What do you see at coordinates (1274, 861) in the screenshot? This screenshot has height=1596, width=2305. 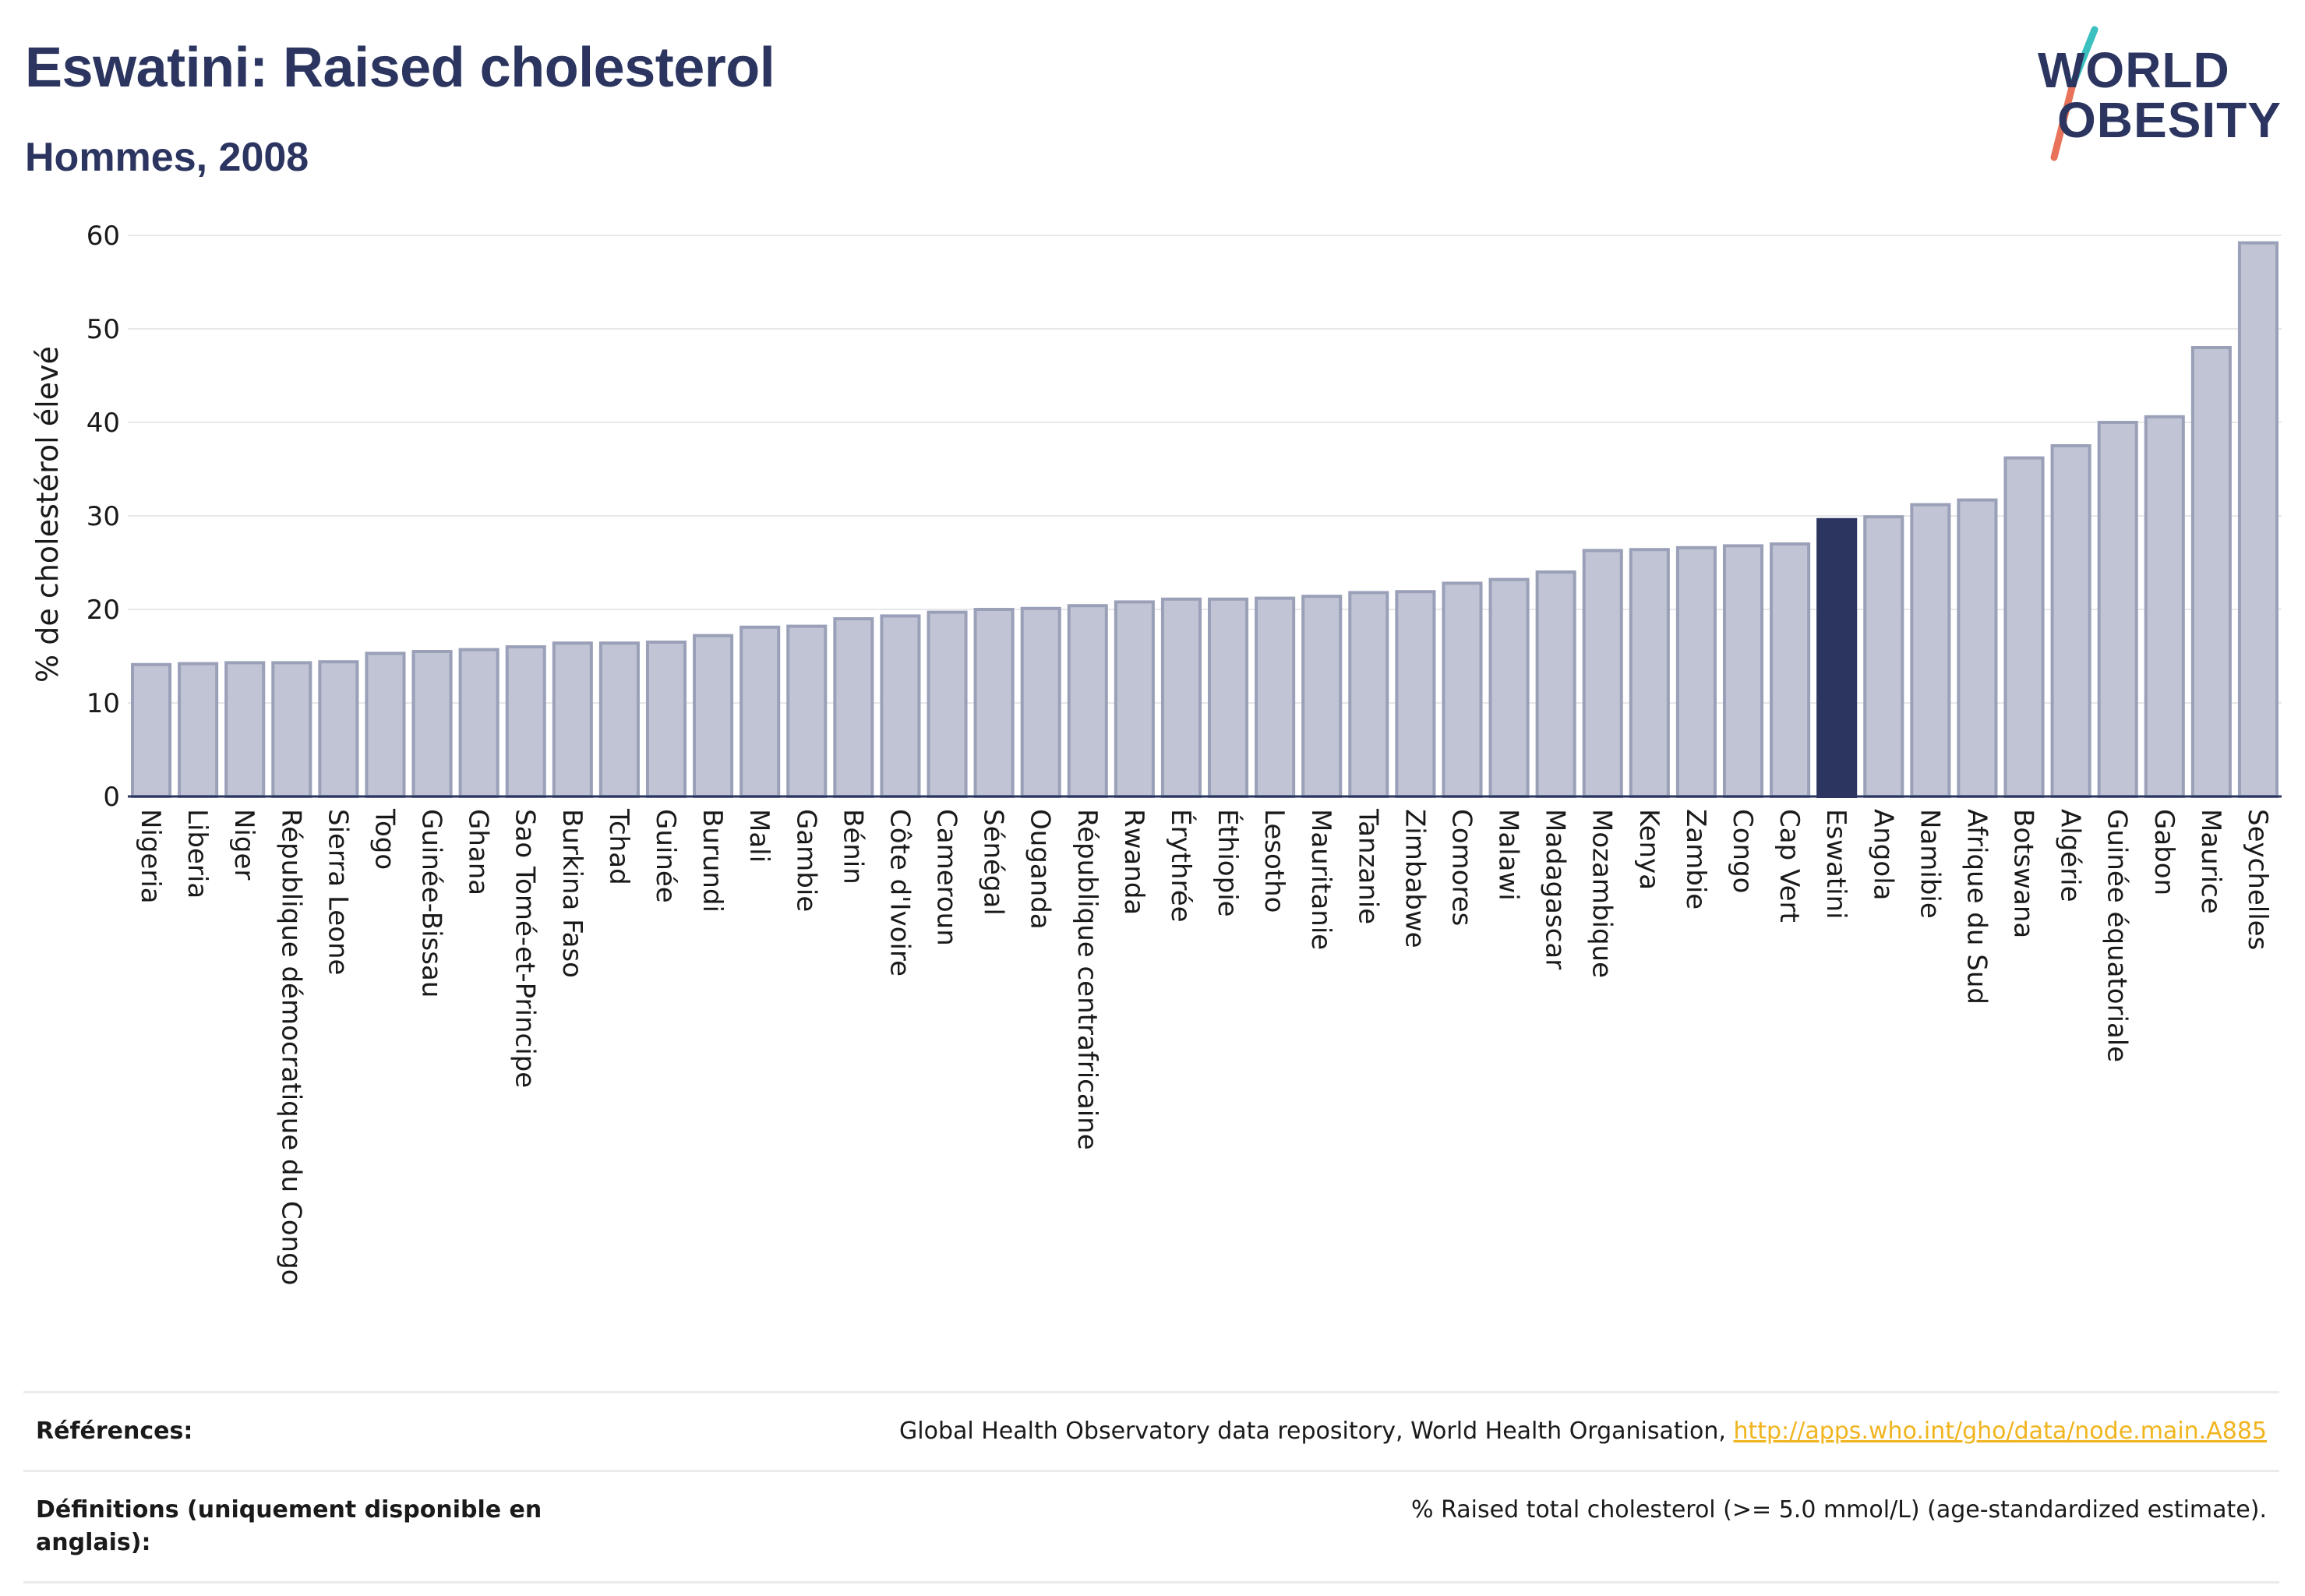 I see `x-tick-label: Lesotho` at bounding box center [1274, 861].